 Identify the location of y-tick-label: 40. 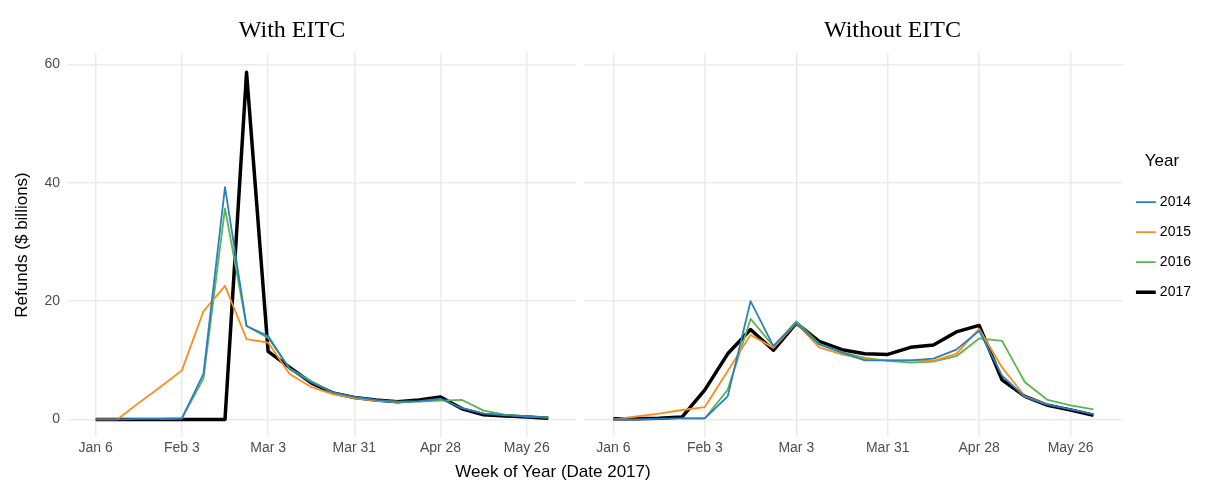
(52, 181).